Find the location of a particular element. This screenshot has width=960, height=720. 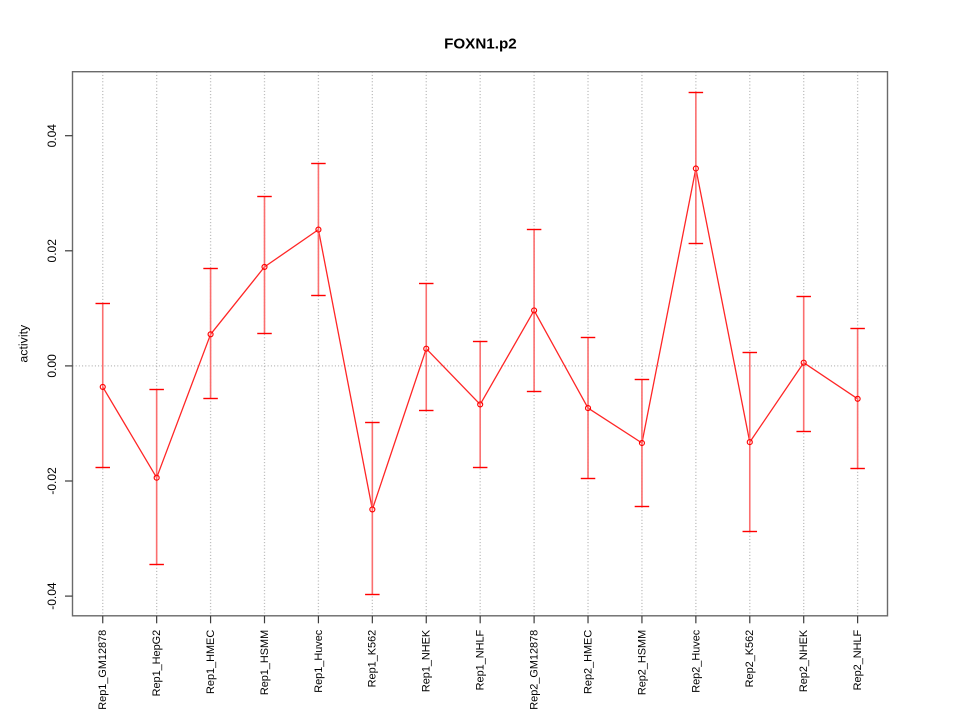

svg-text: Rep2_K562 is located at coordinates (750, 659).